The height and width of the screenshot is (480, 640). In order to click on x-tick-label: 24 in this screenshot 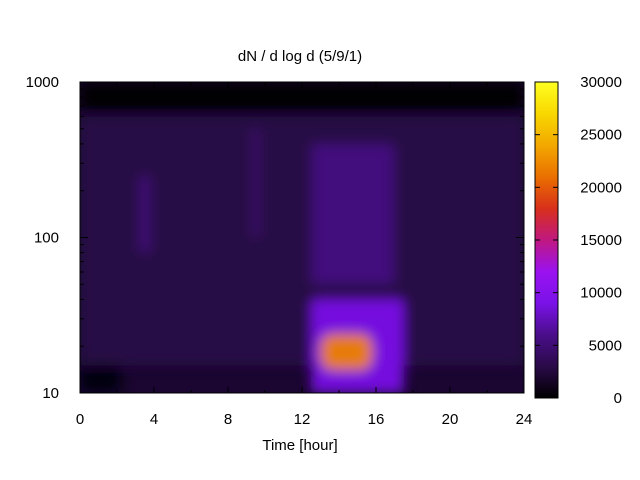, I will do `click(524, 419)`.